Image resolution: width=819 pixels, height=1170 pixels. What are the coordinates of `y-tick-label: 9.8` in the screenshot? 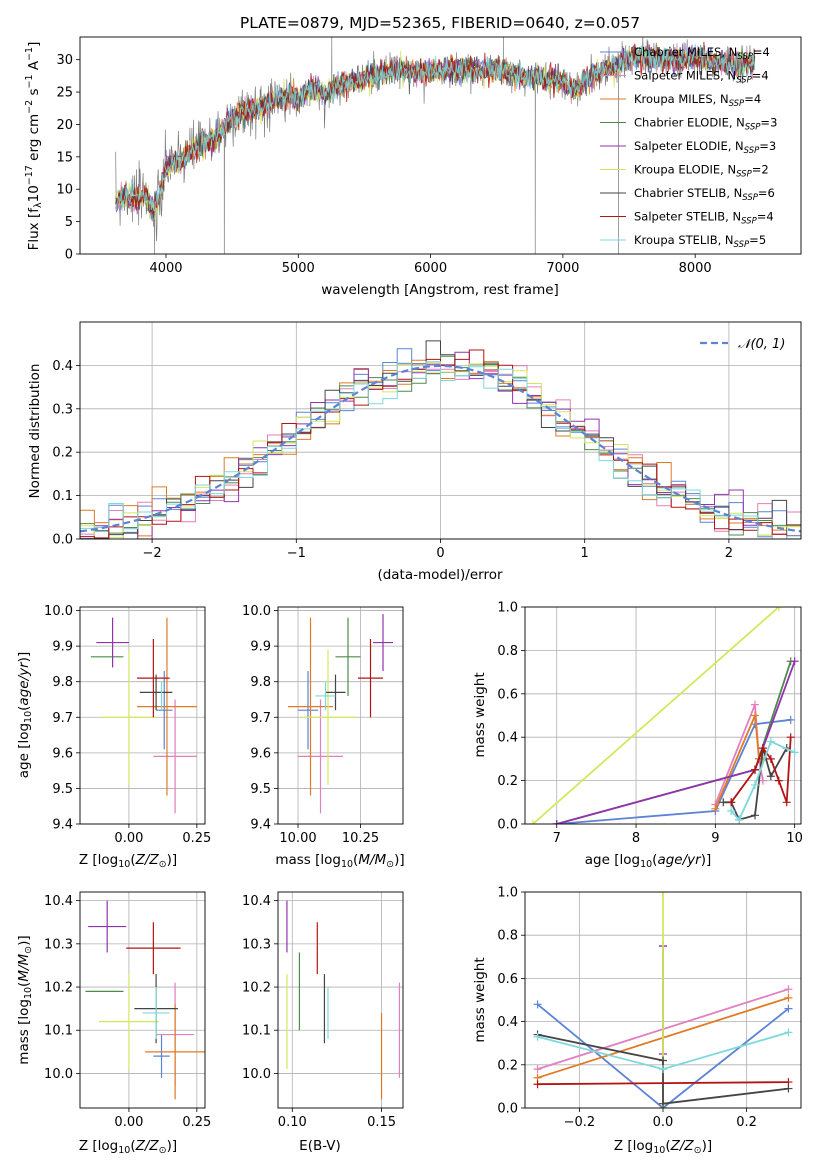 It's located at (62, 682).